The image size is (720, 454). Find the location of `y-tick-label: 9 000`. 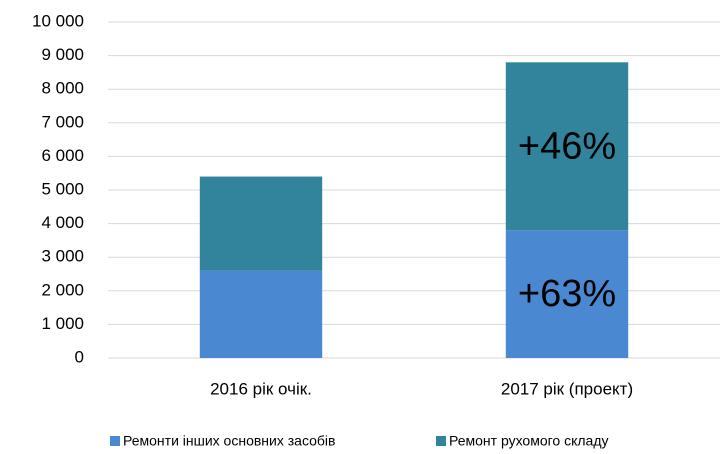

y-tick-label: 9 000 is located at coordinates (62, 54).